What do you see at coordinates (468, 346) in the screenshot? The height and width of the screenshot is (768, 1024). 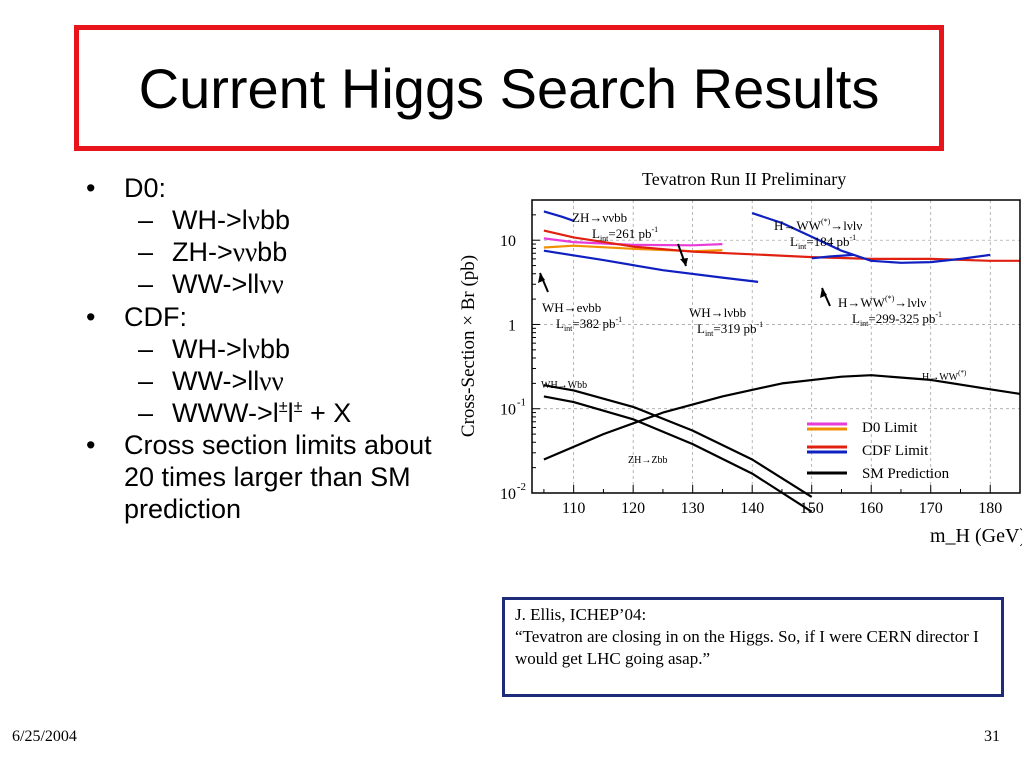 I see `y-axis-label: Cross-Section × Br (pb)` at bounding box center [468, 346].